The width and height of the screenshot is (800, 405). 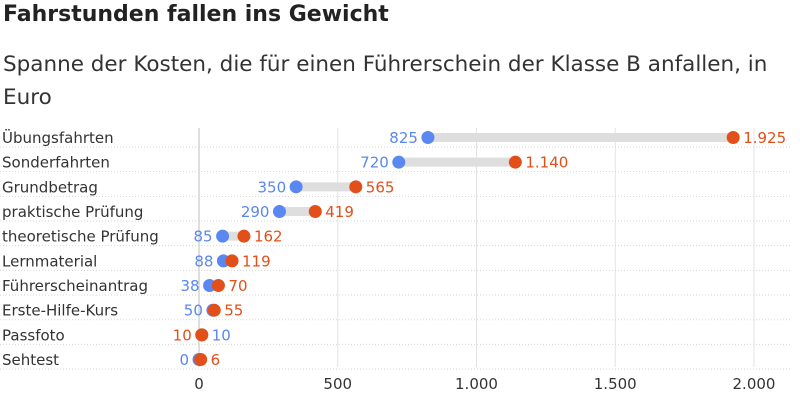 I want to click on chart-title: Fahrstunden fallen ins Gewicht, so click(x=196, y=14).